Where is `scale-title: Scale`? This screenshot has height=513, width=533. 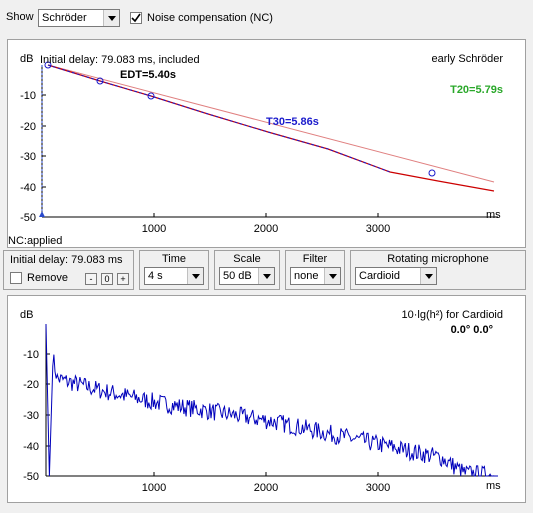
scale-title: Scale is located at coordinates (247, 259).